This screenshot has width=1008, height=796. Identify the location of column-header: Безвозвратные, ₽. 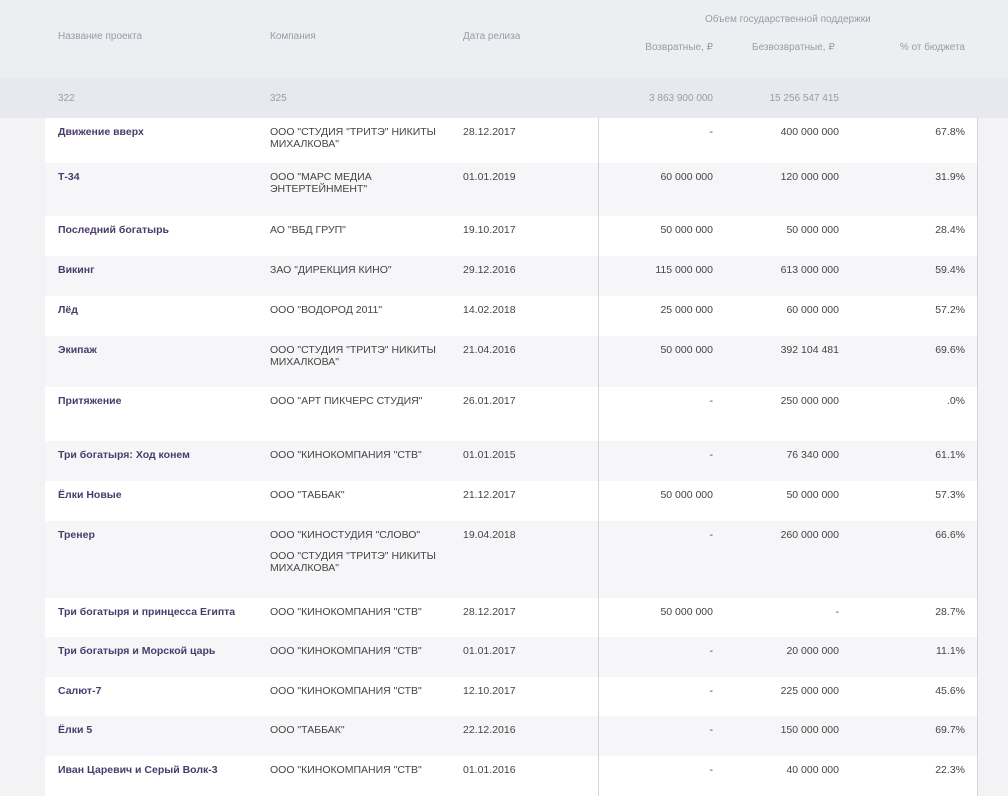
(793, 47).